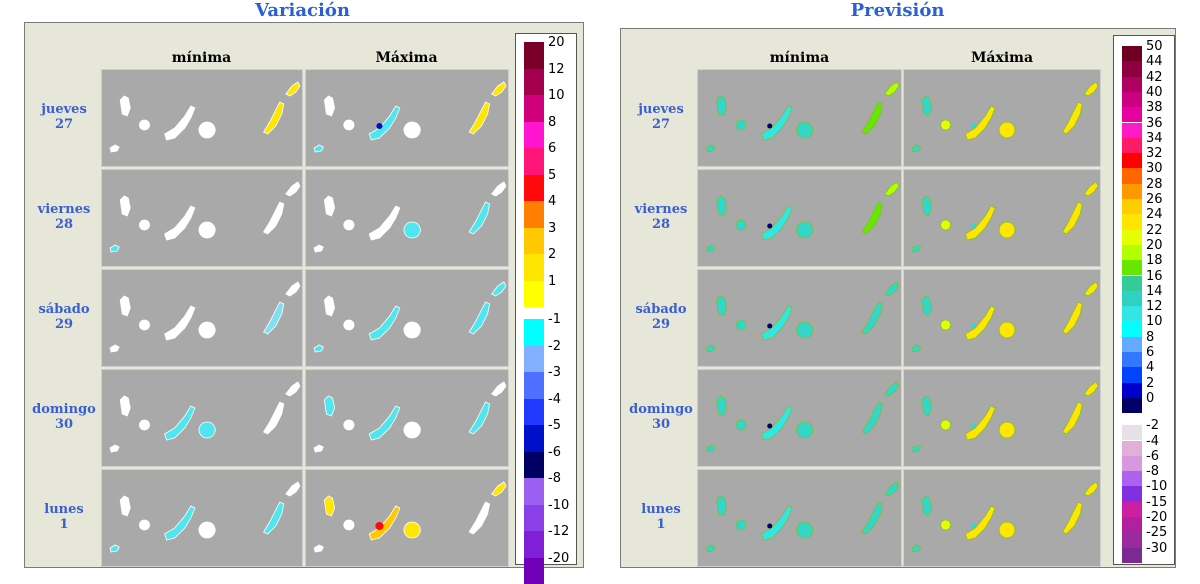 This screenshot has width=1200, height=584. What do you see at coordinates (554, 346) in the screenshot?
I see `legend-label: -2` at bounding box center [554, 346].